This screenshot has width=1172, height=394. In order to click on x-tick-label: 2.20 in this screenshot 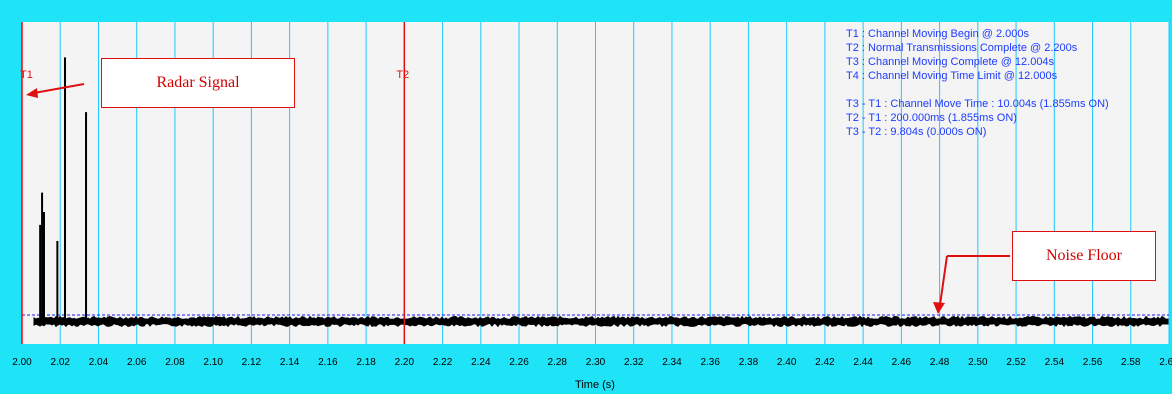, I will do `click(405, 362)`.